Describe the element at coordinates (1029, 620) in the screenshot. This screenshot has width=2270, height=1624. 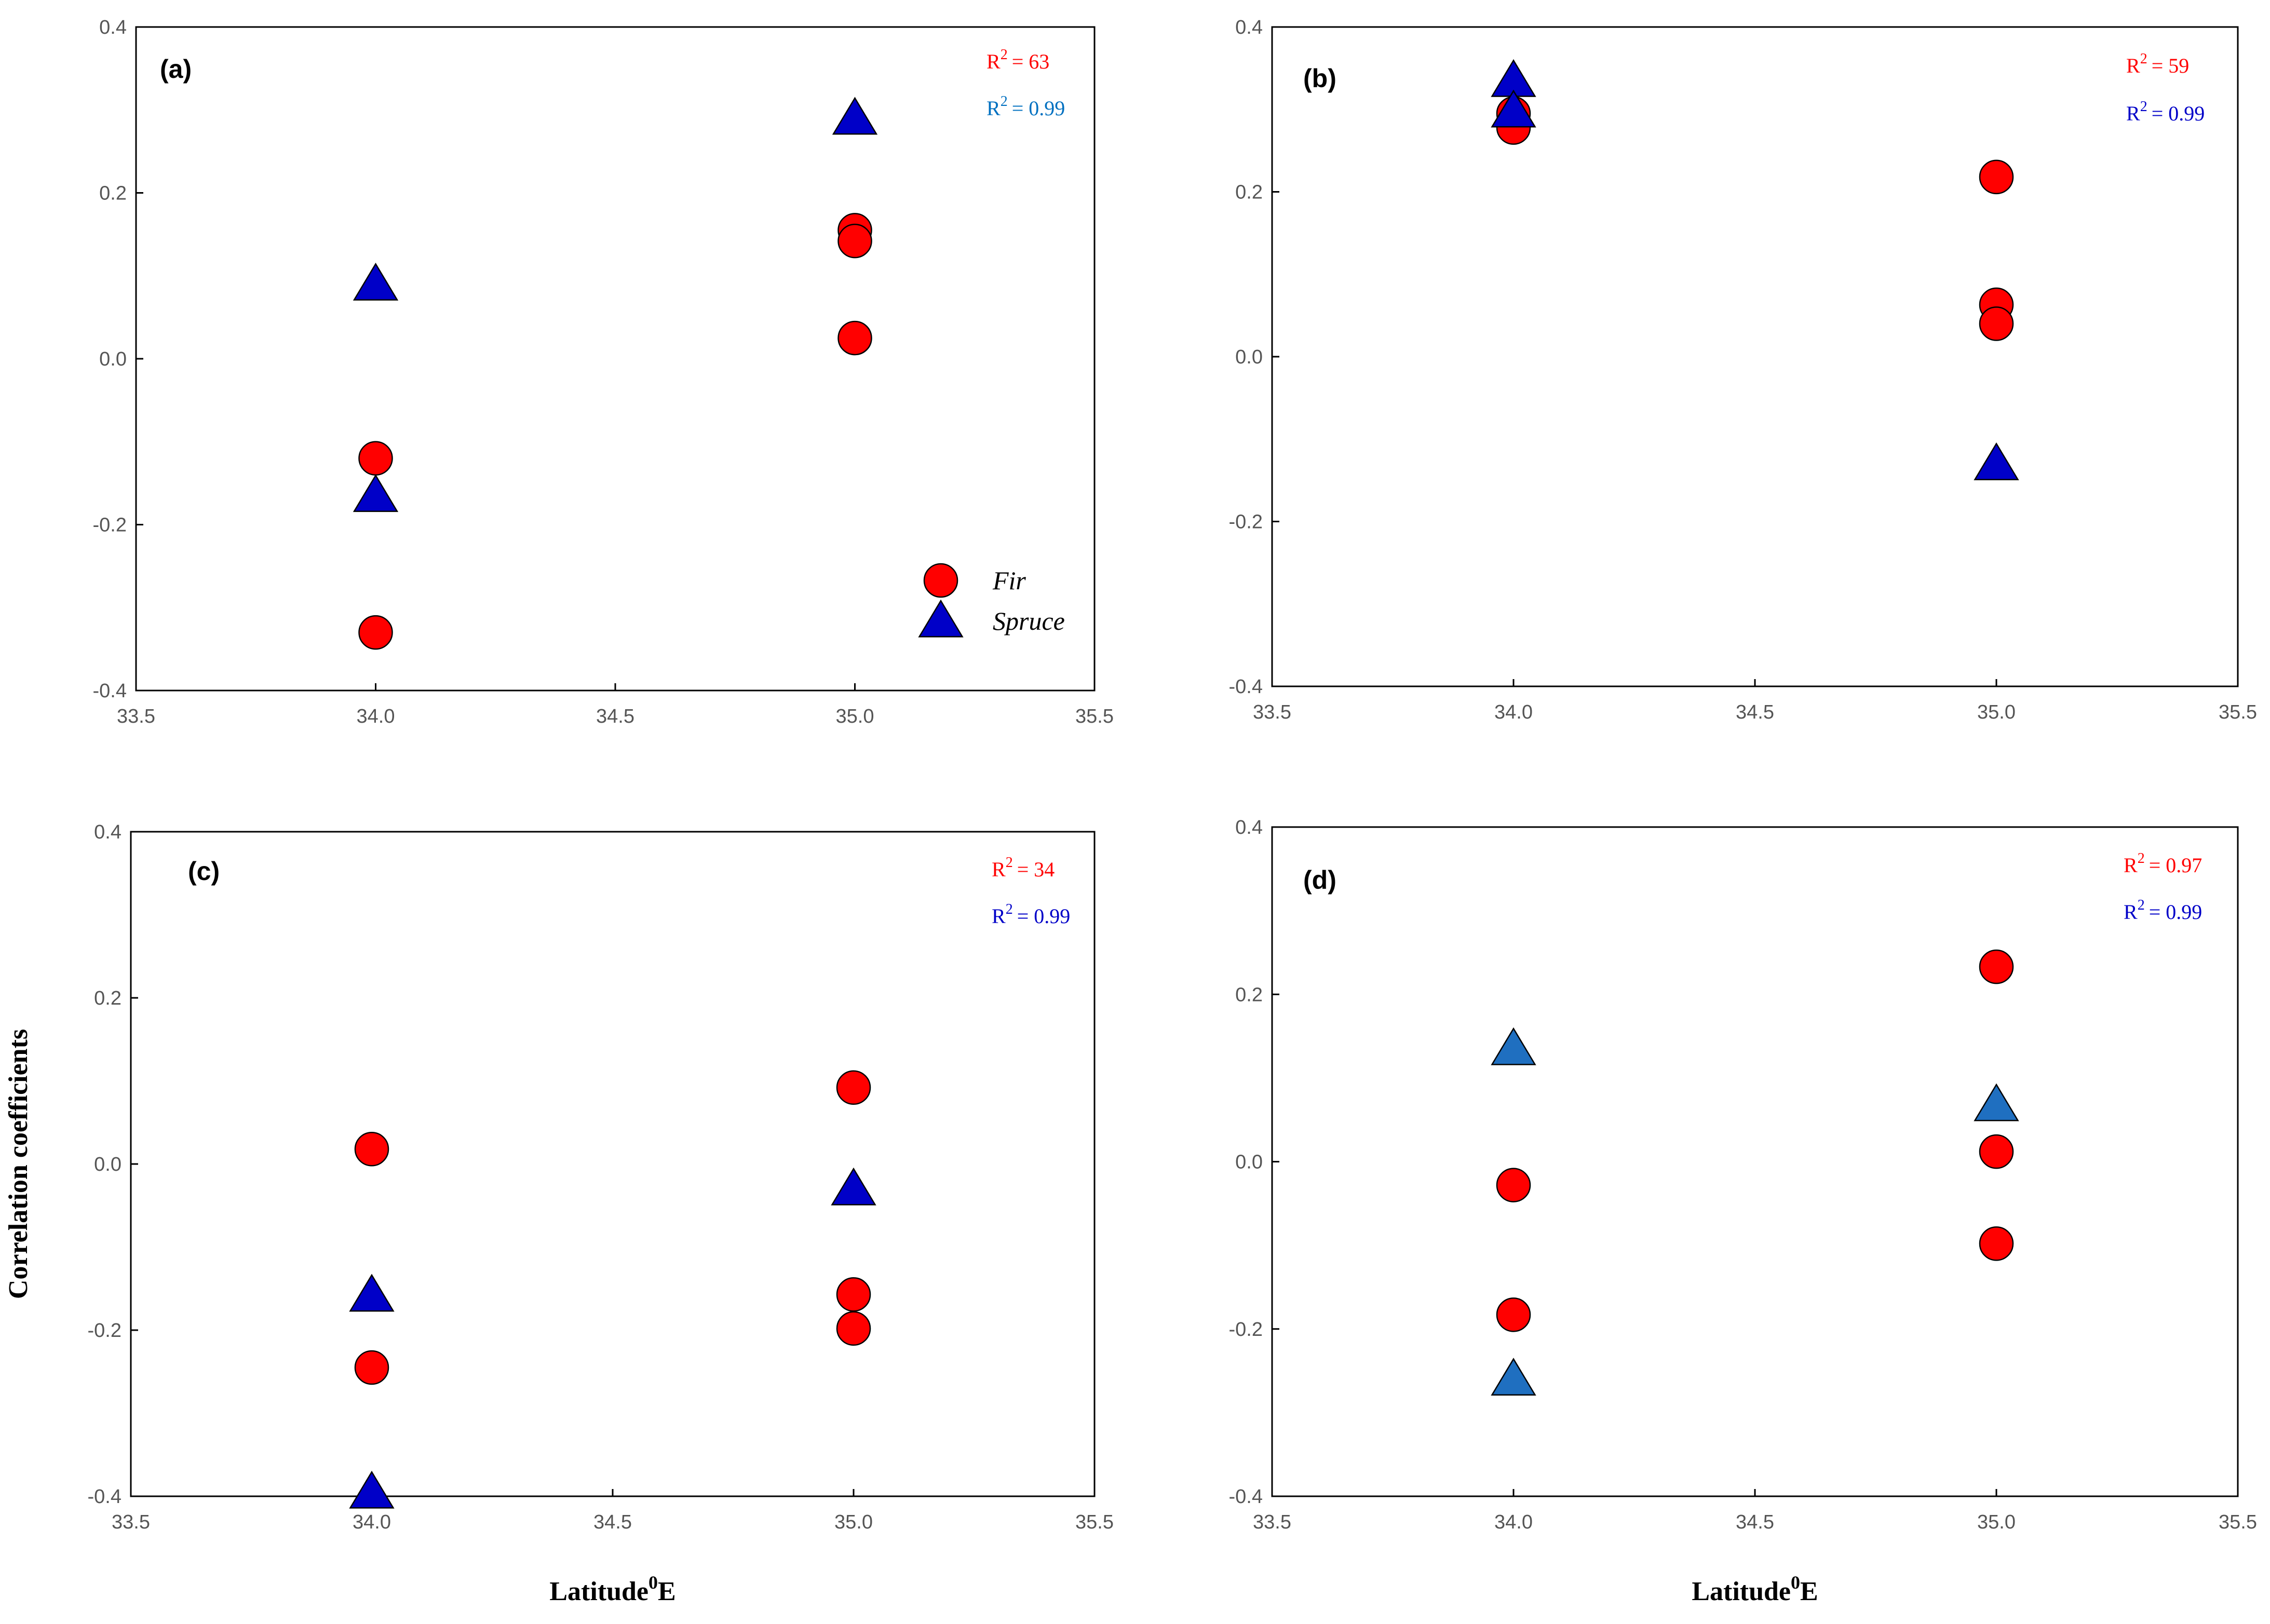
I see `legend-spruce-label: Spruce` at that location.